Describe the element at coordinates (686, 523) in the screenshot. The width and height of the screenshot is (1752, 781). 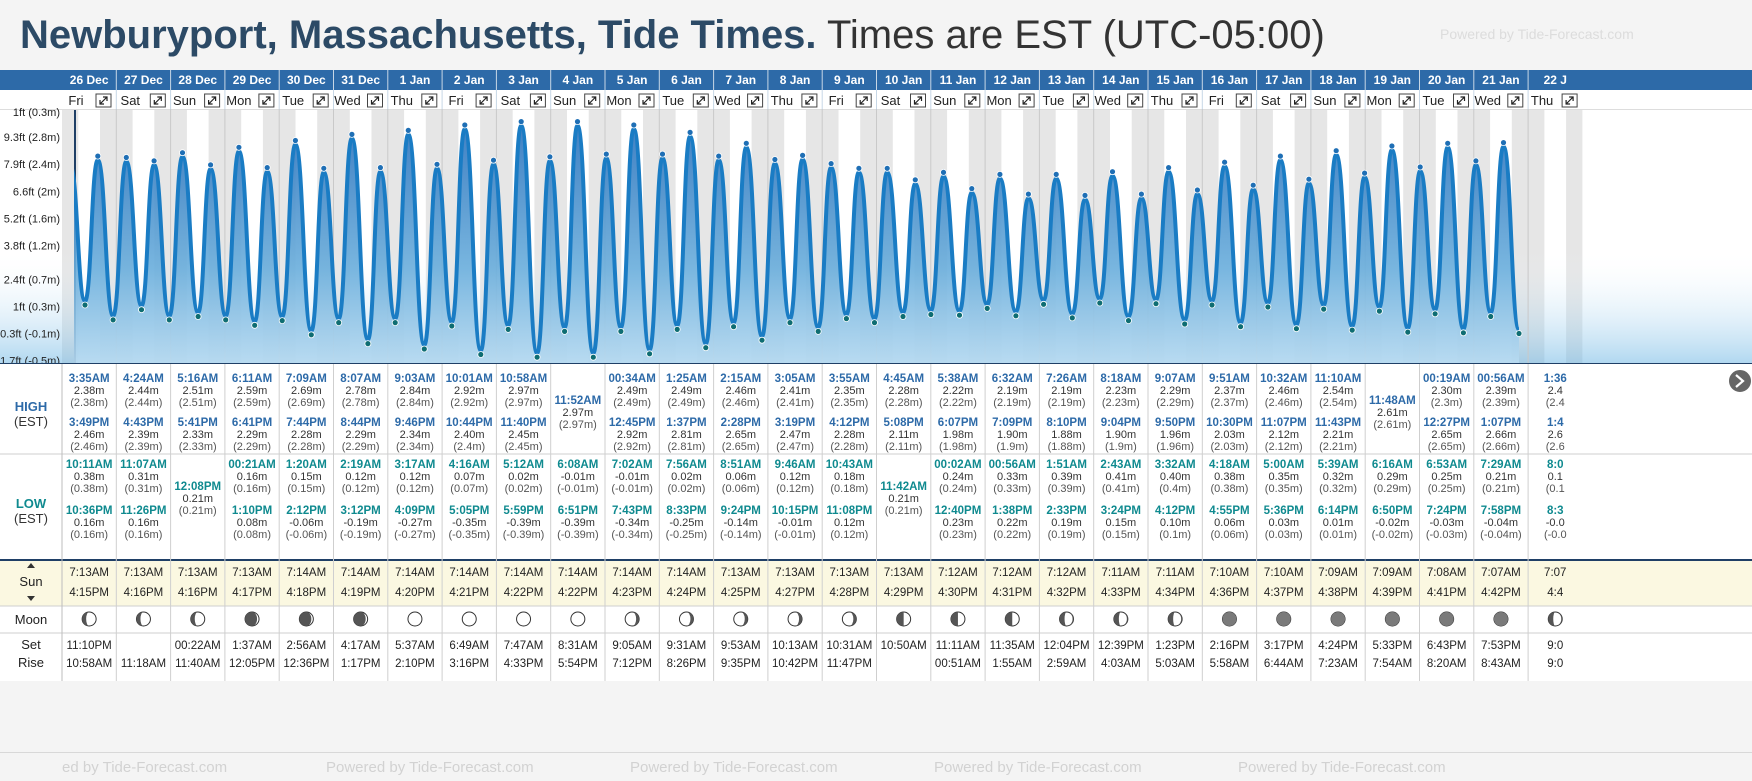
I see `low-tide-height: -0.25m` at that location.